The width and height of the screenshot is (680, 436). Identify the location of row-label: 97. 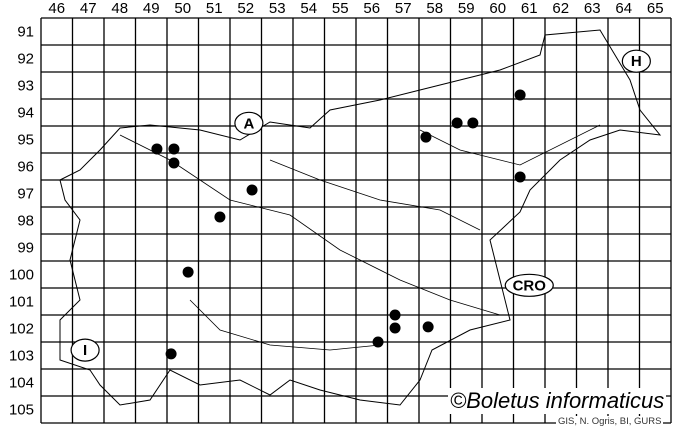
(25, 194).